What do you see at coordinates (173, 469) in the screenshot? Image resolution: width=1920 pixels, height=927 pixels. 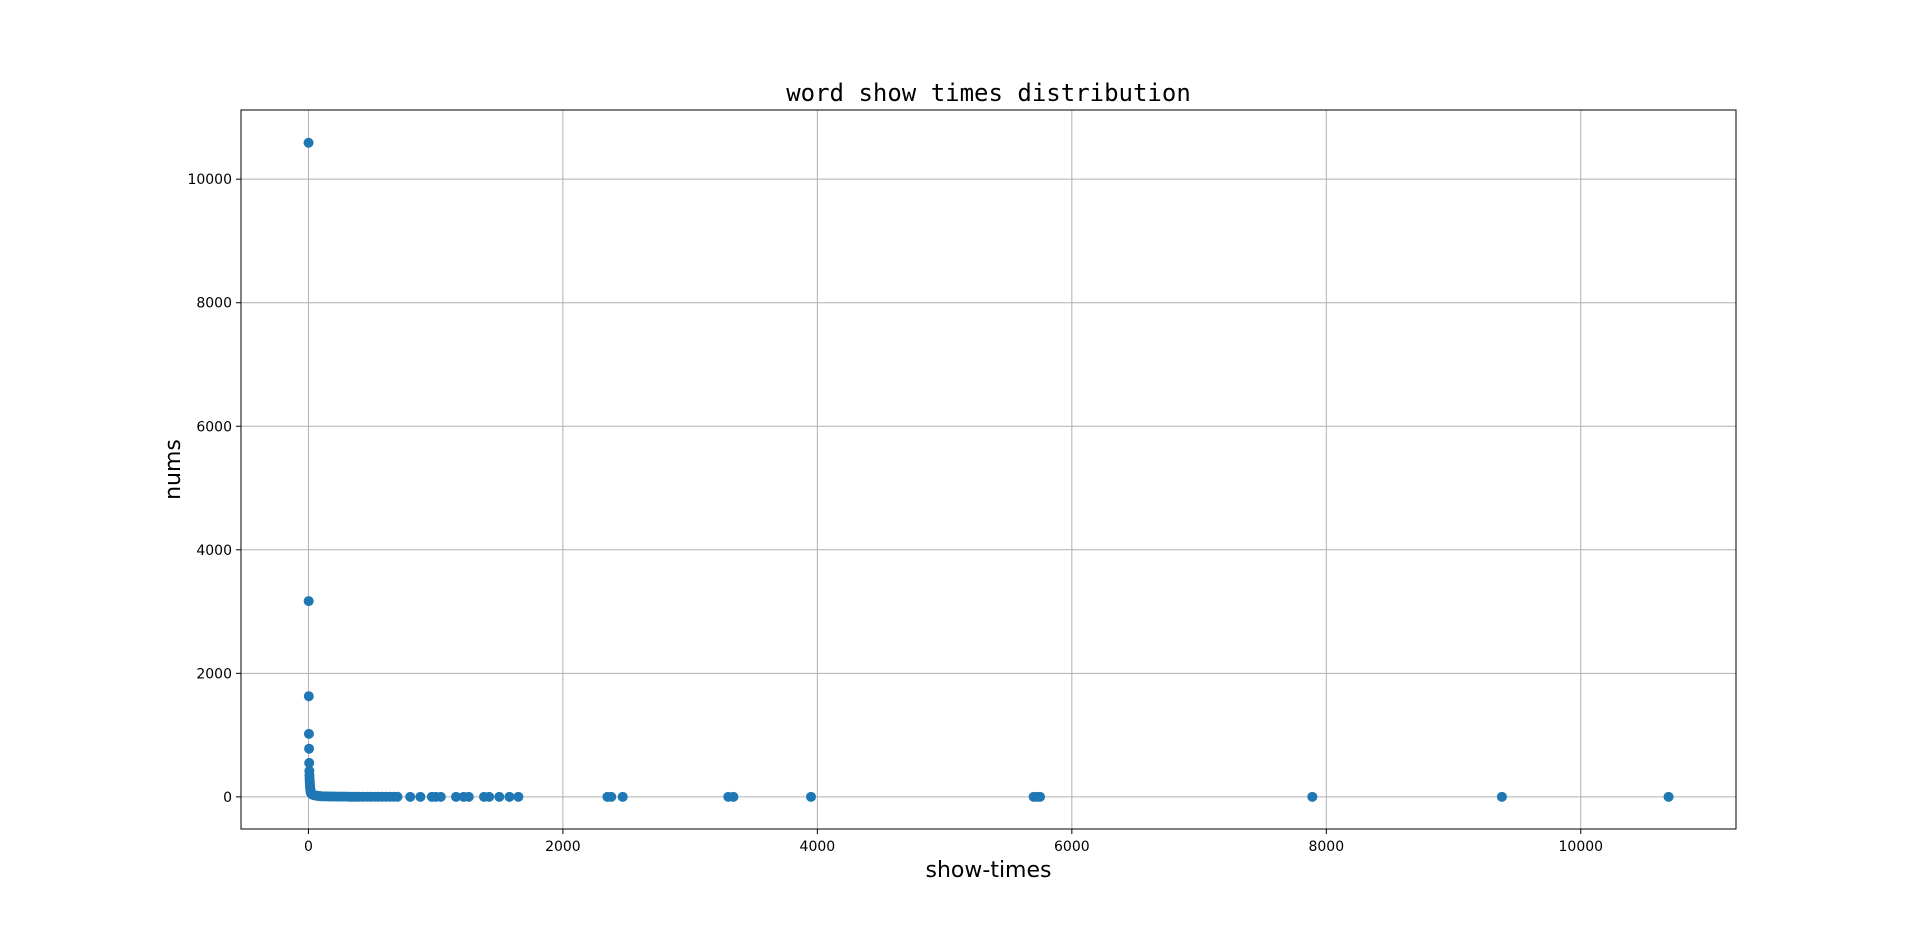 I see `y-axis-label: nums` at bounding box center [173, 469].